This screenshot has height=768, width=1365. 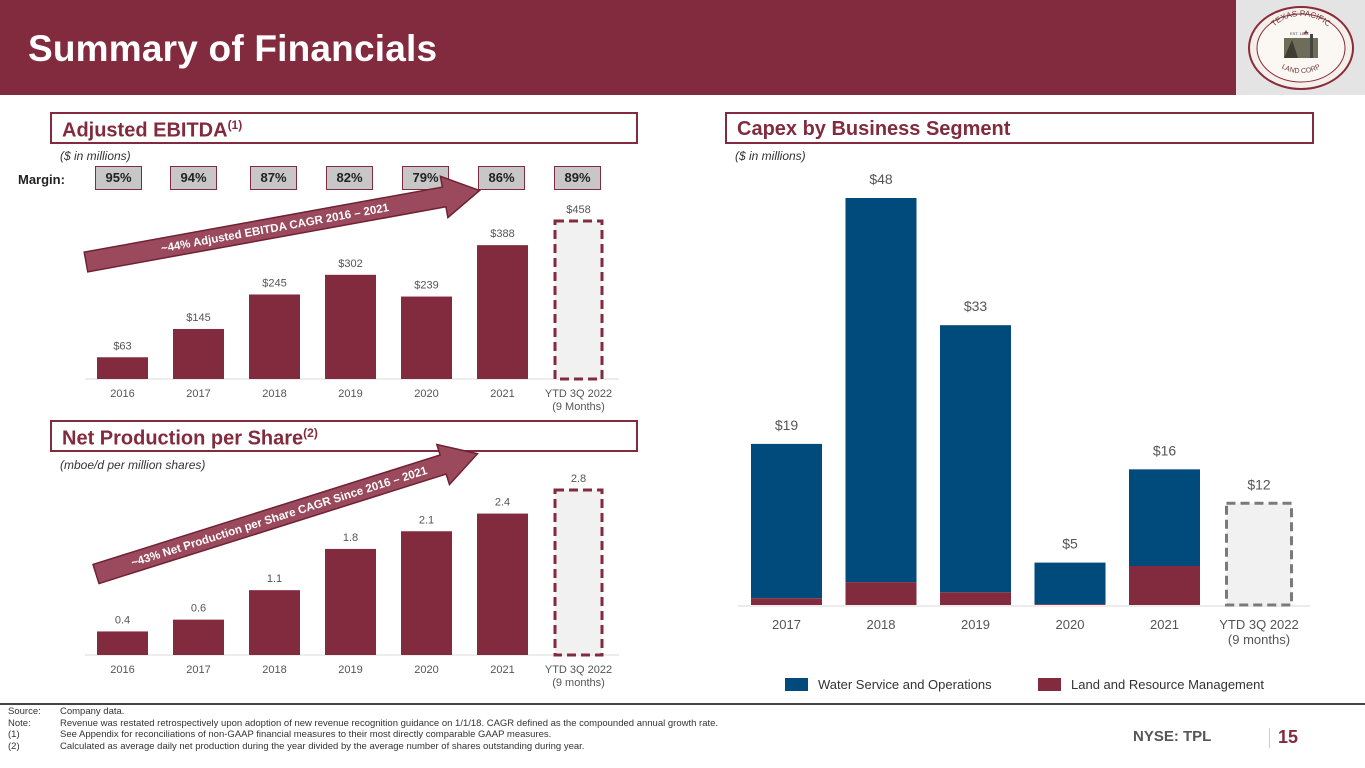 I want to click on data-label: $19, so click(x=787, y=425).